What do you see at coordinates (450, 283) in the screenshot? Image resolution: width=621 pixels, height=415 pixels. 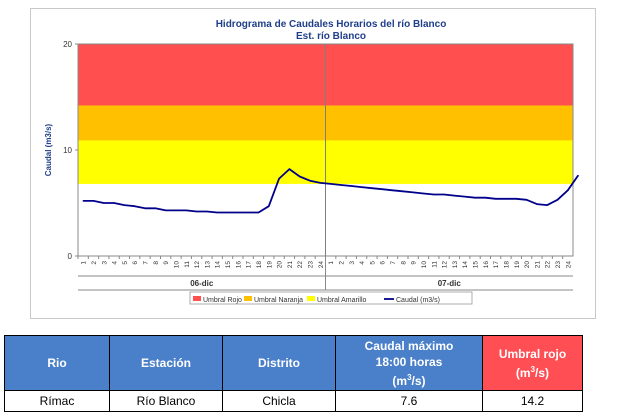 I see `day-label: 07-dic` at bounding box center [450, 283].